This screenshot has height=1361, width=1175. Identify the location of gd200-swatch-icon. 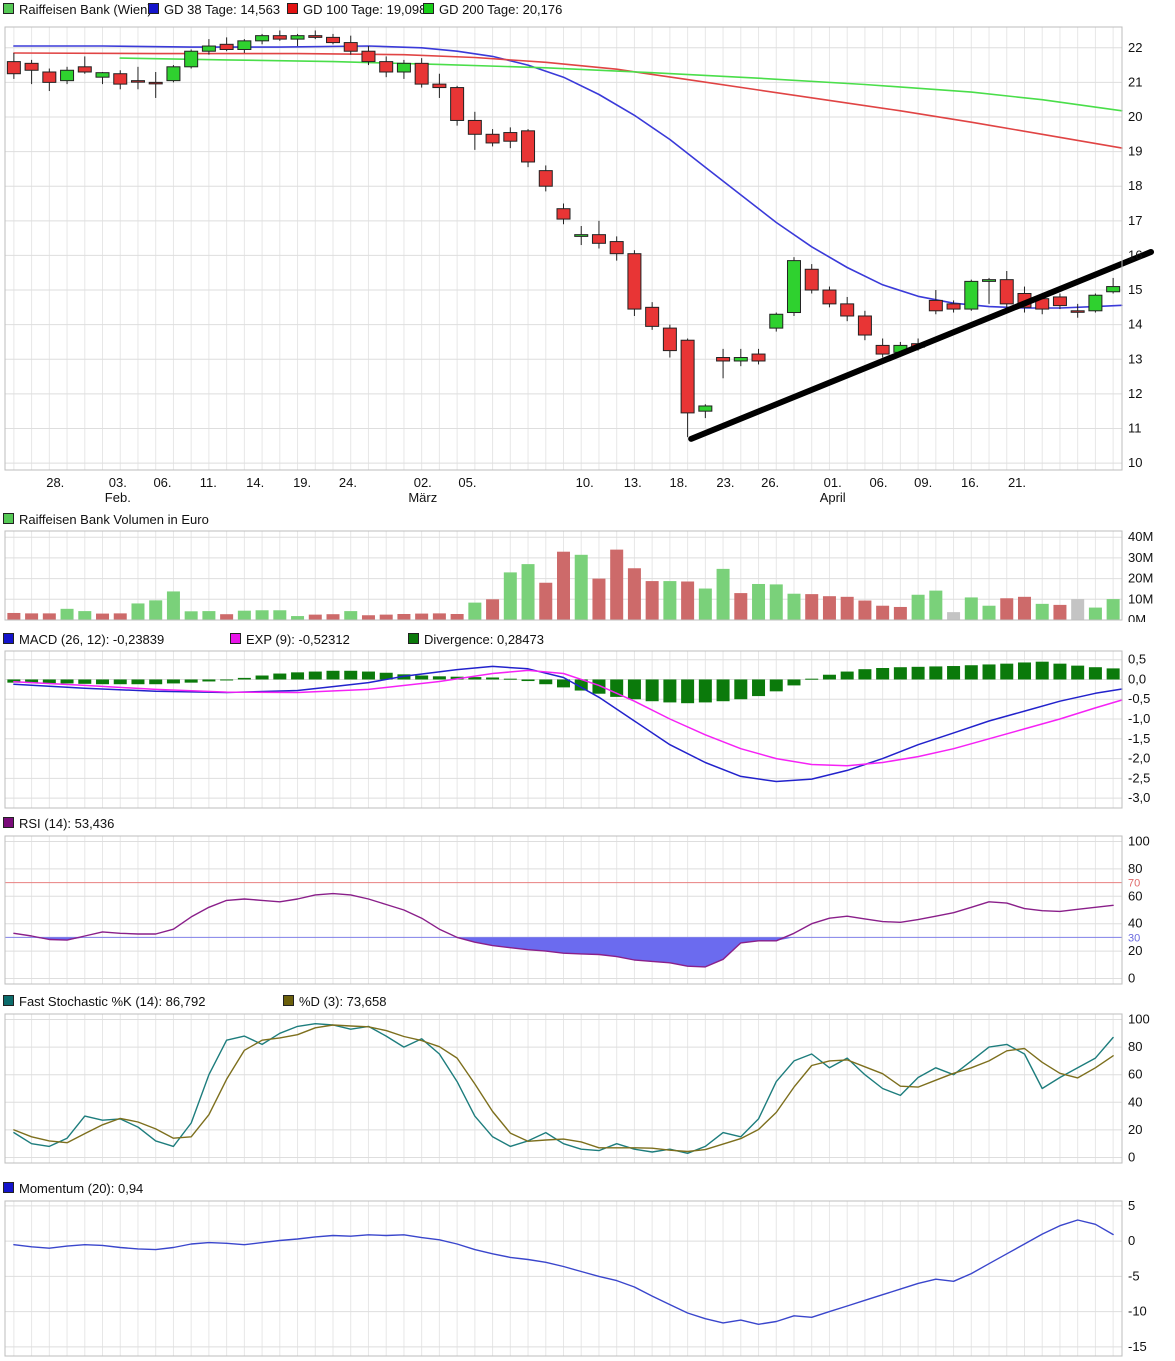
(428, 8).